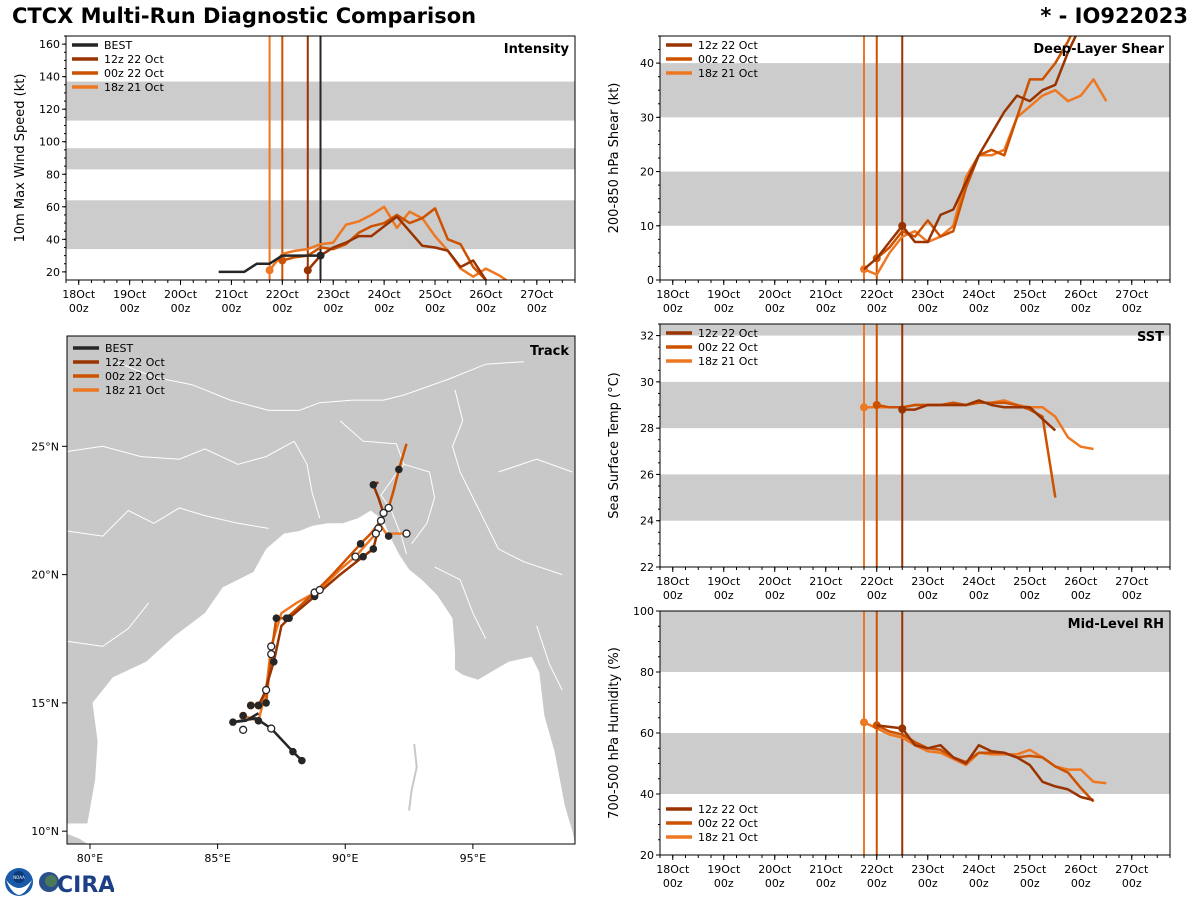 Image resolution: width=1200 pixels, height=902 pixels. What do you see at coordinates (59, 882) in the screenshot?
I see `noaa-cira-logo: NOAA CIRA` at bounding box center [59, 882].